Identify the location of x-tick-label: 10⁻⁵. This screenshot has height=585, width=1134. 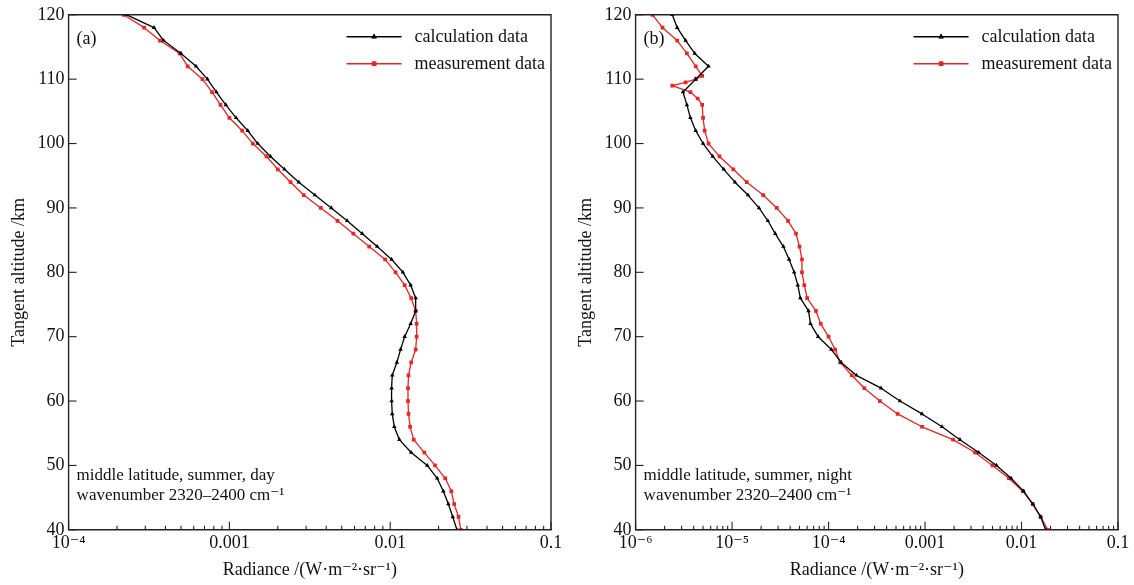
(732, 542).